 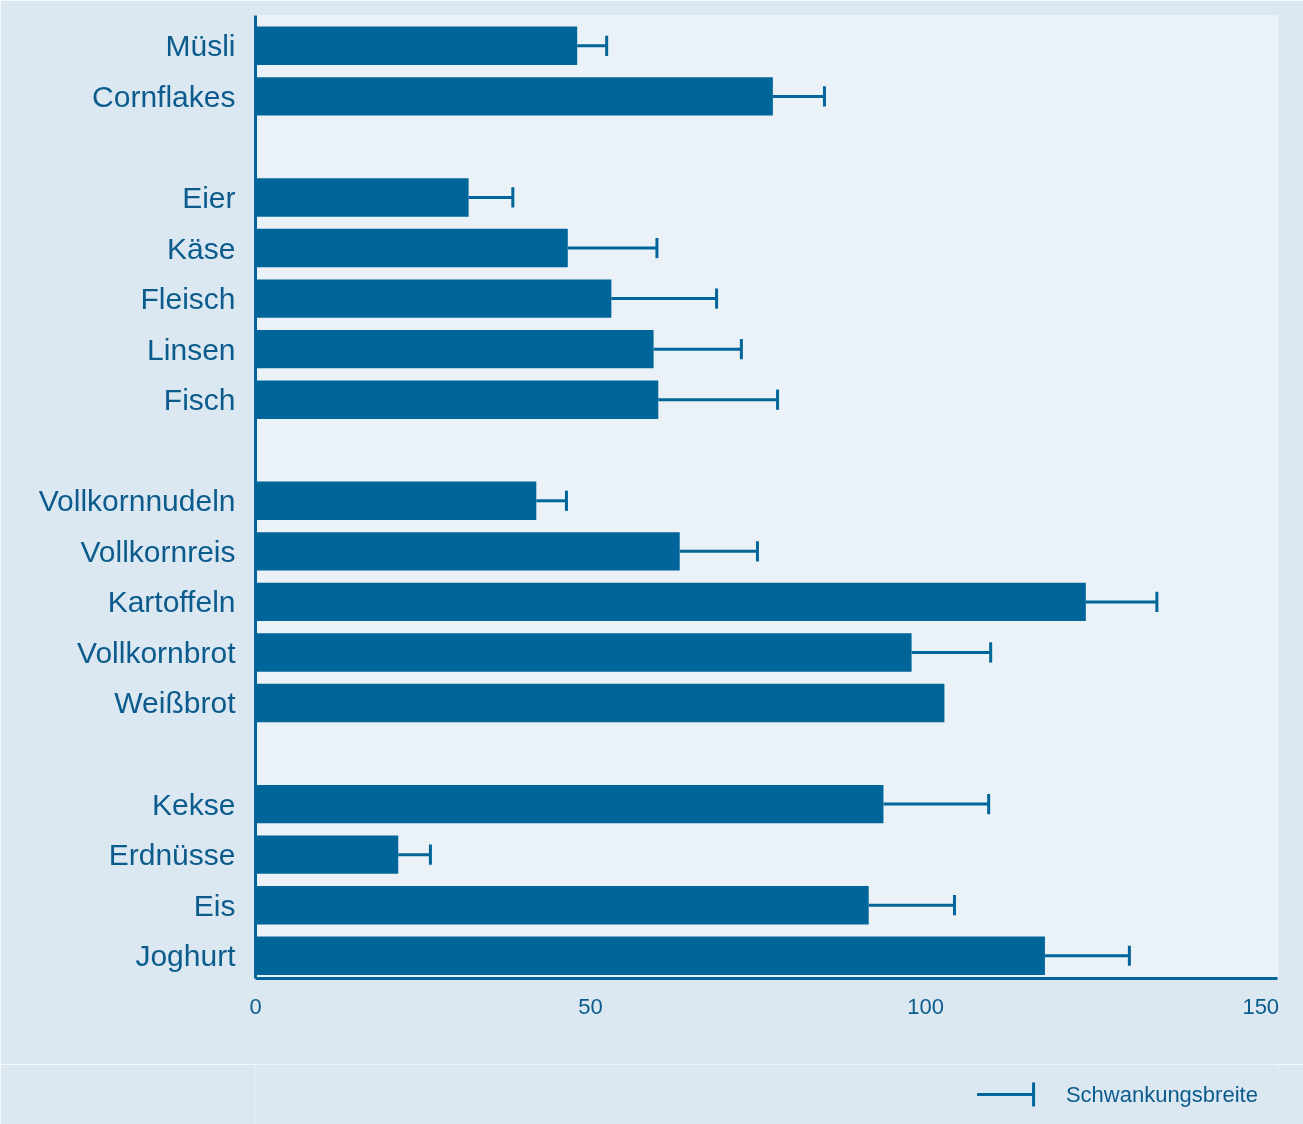 I want to click on y-tick-label: Fisch, so click(x=199, y=400).